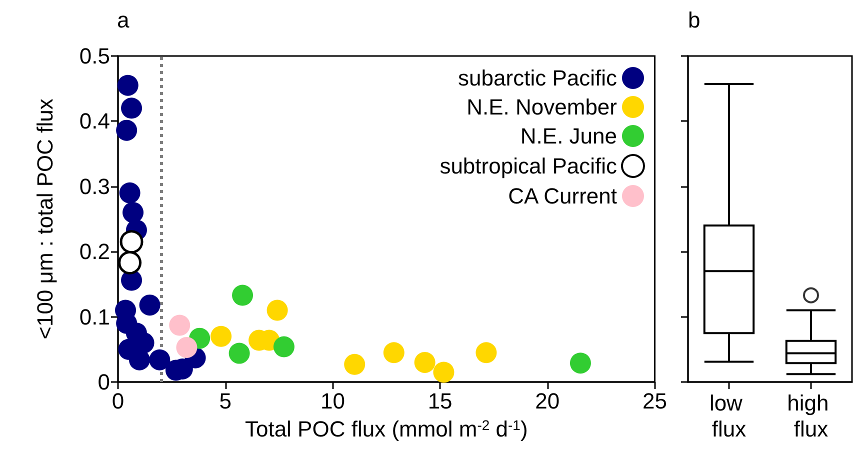 This screenshot has width=855, height=471. What do you see at coordinates (729, 416) in the screenshot?
I see `x-tick-label: low flux` at bounding box center [729, 416].